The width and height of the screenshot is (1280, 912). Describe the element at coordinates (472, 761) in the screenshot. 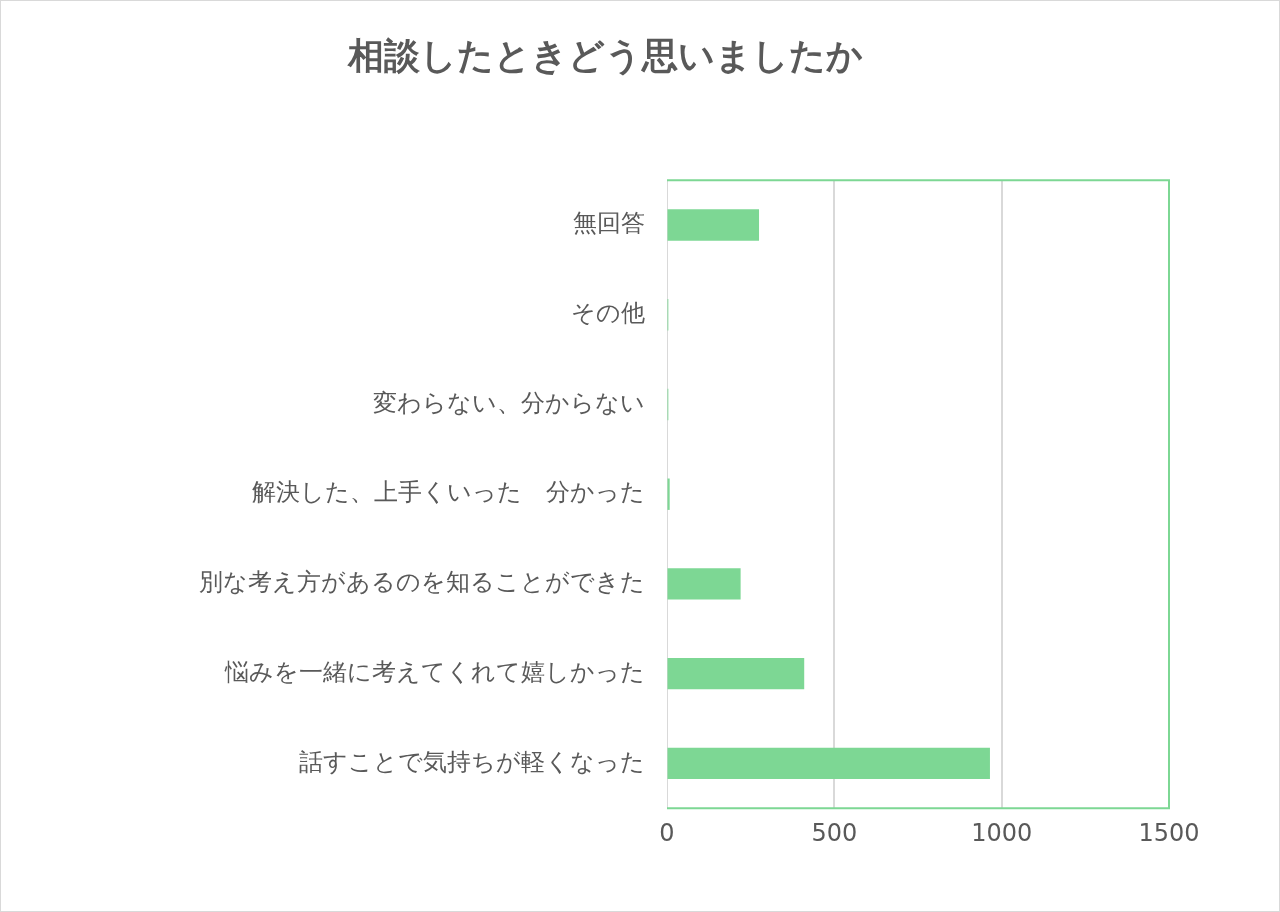

I see `y-tick-label: 話すことで気持ちが軽くなった` at that location.